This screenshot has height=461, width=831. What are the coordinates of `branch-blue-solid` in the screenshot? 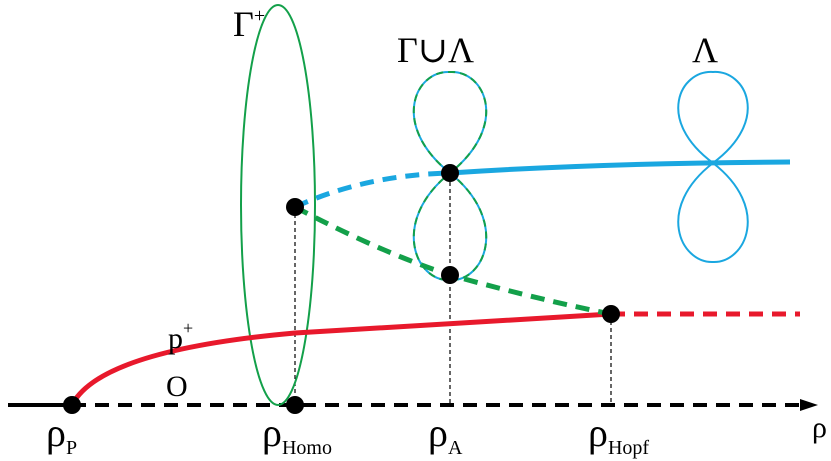 It's located at (620, 167).